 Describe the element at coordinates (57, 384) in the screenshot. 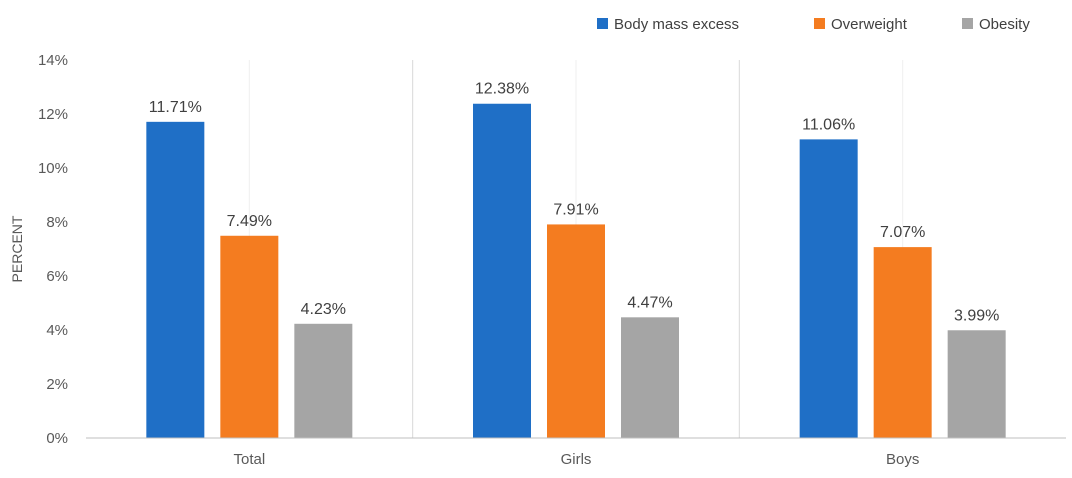

I see `y-tick-label: 2%` at that location.